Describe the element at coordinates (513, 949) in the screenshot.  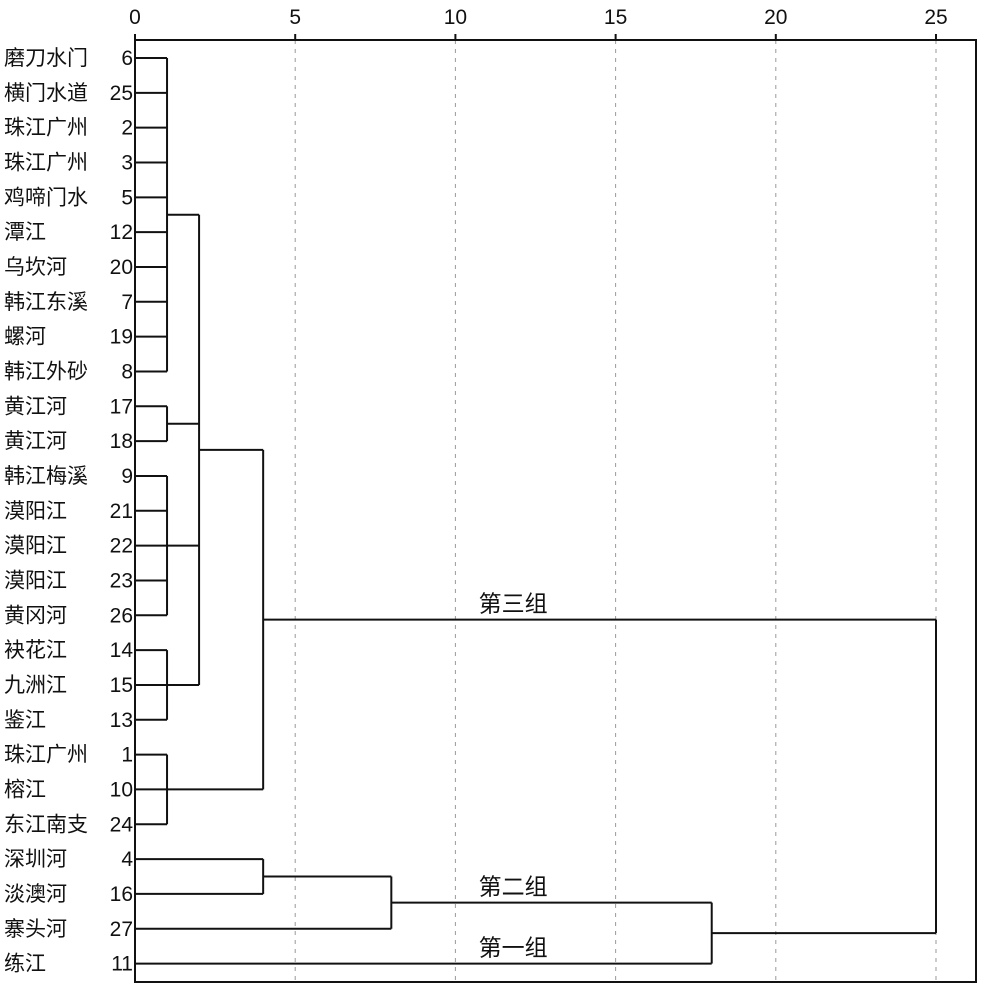
I see `group-label: 第一组` at that location.